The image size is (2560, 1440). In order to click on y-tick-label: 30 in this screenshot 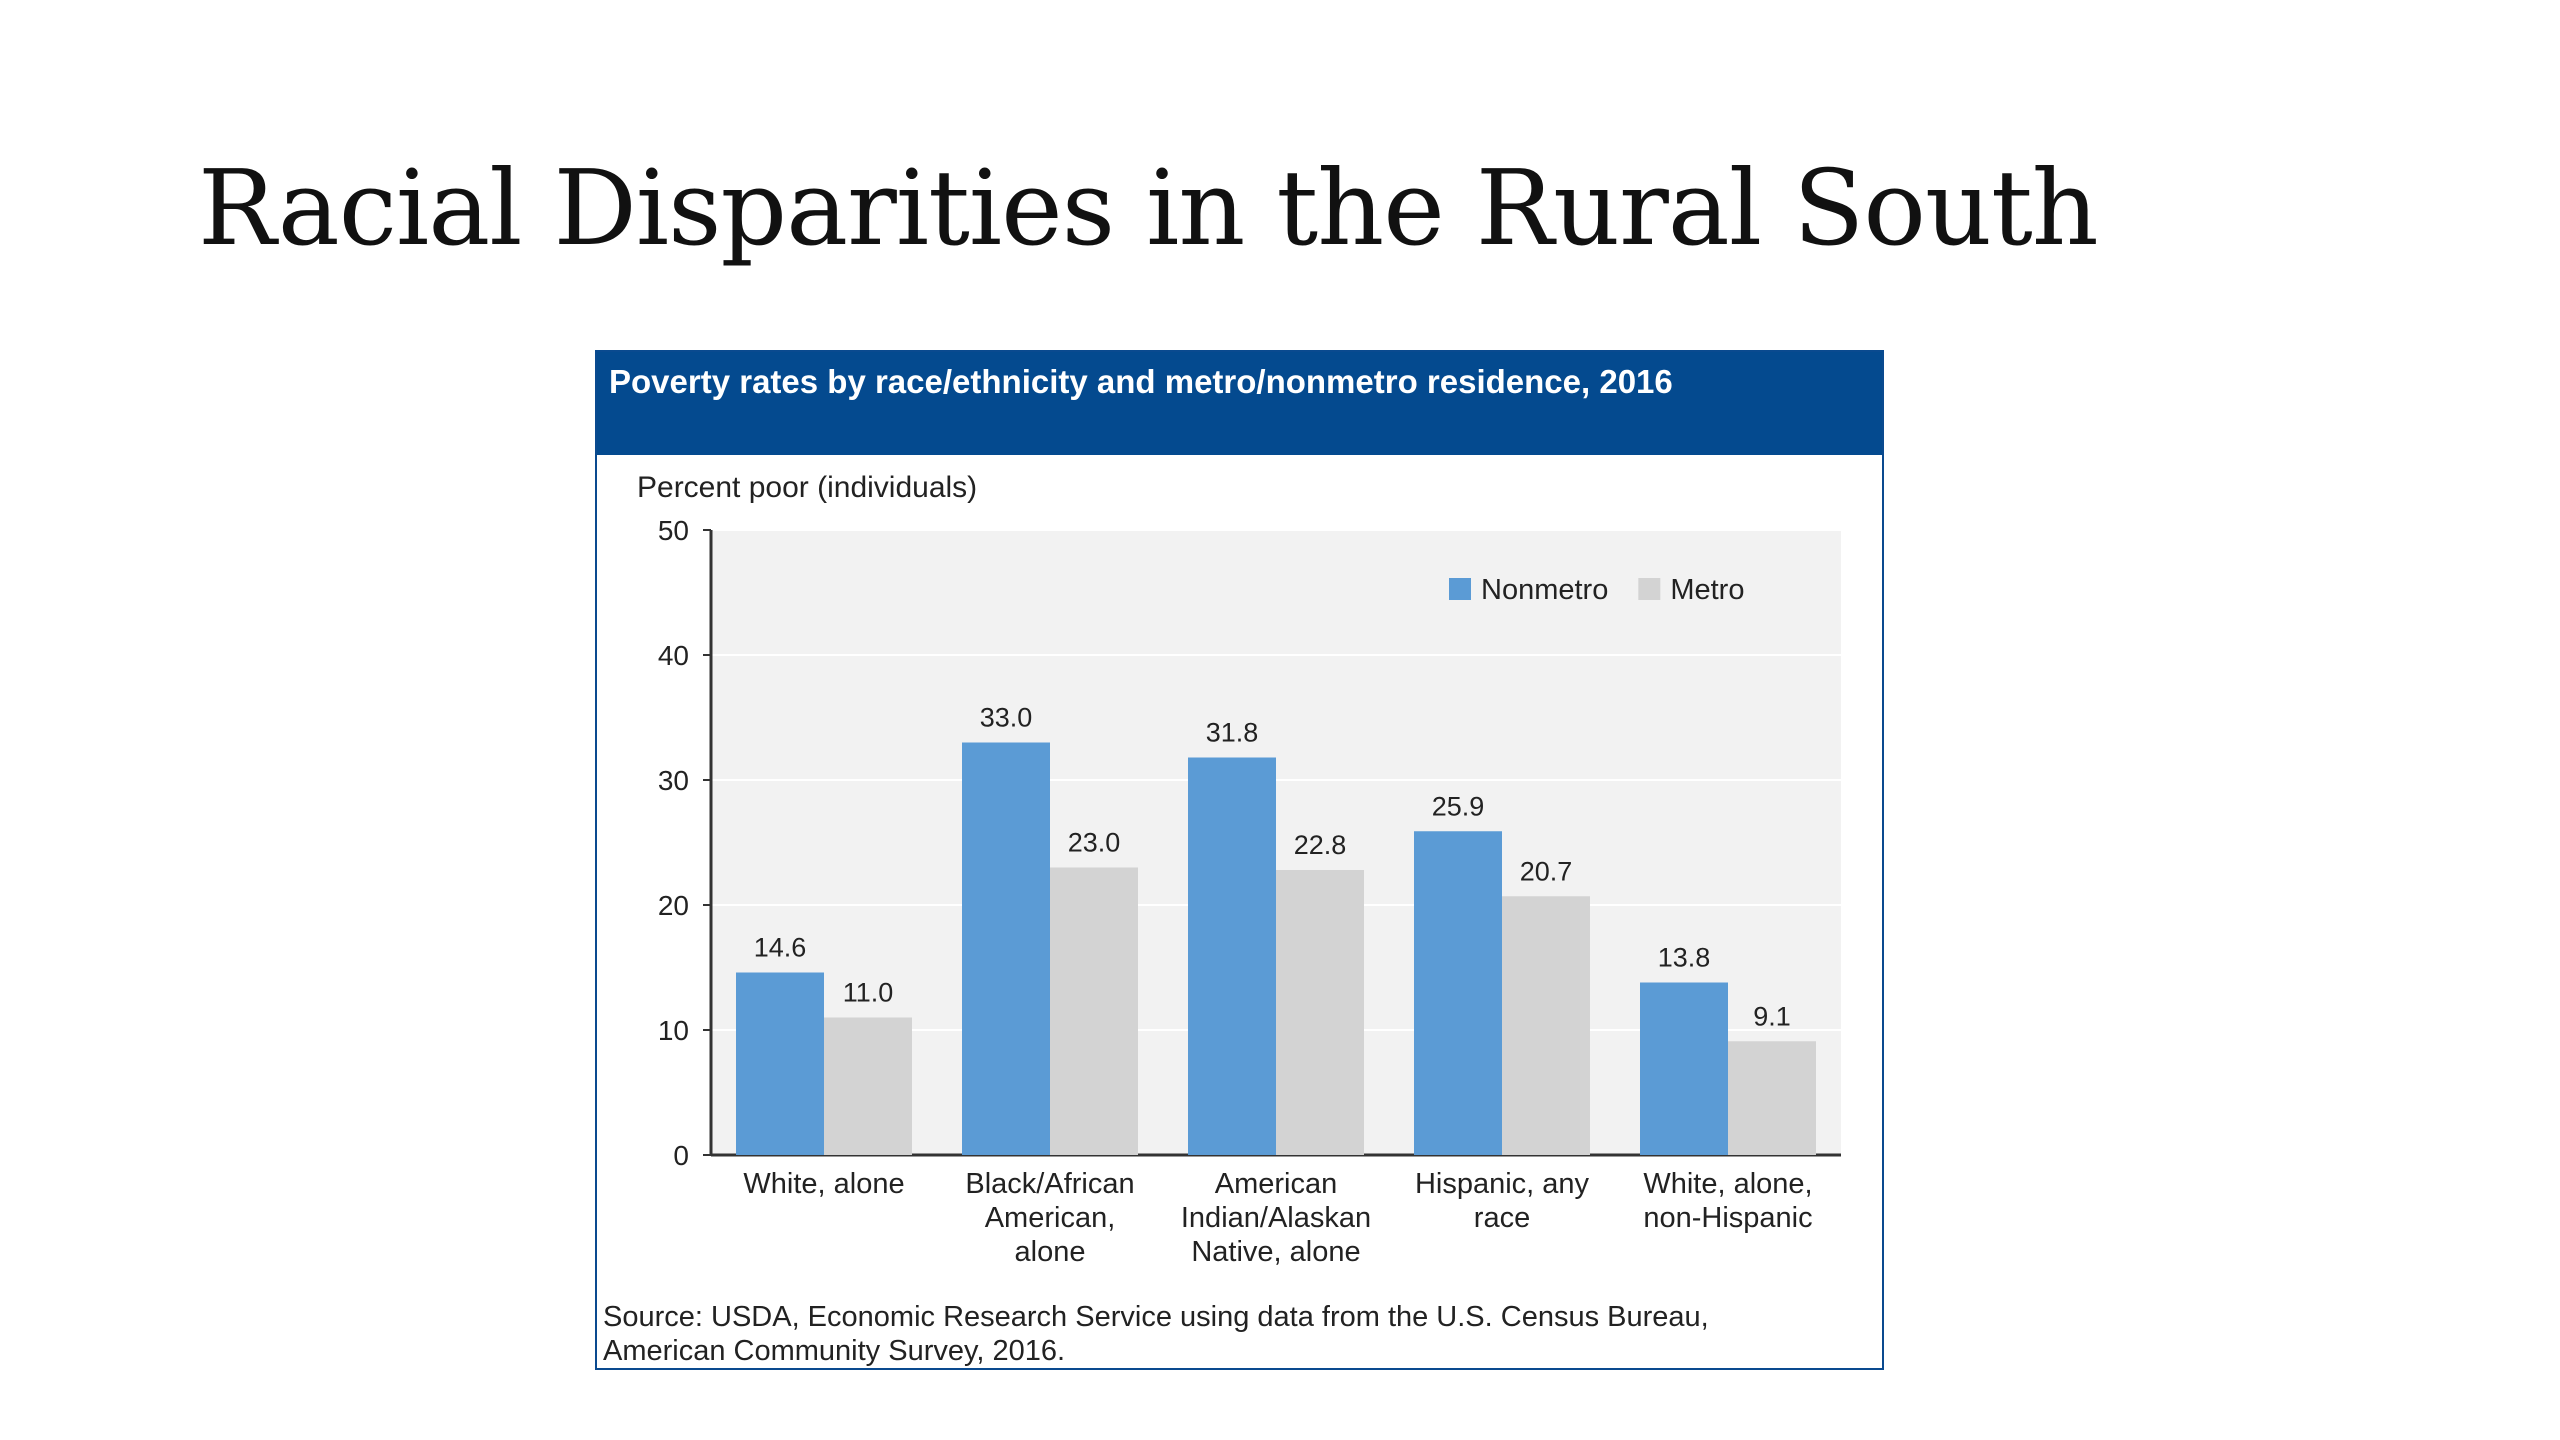, I will do `click(673, 780)`.